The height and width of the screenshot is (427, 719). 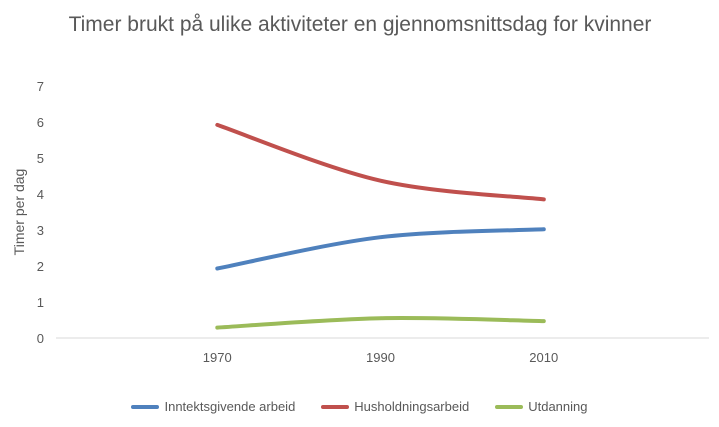 I want to click on y-axis-title: Timer per dag, so click(x=19, y=212).